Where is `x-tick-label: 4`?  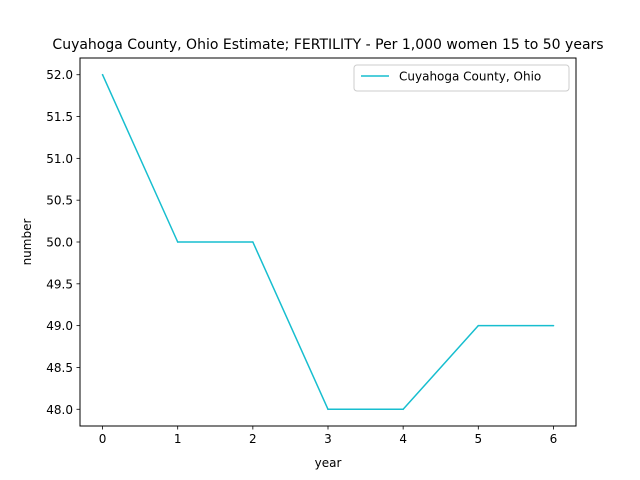 x-tick-label: 4 is located at coordinates (403, 439).